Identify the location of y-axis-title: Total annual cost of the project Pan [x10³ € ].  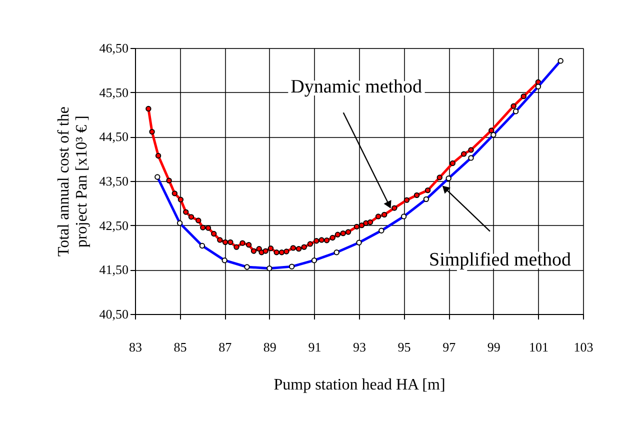
(72, 181).